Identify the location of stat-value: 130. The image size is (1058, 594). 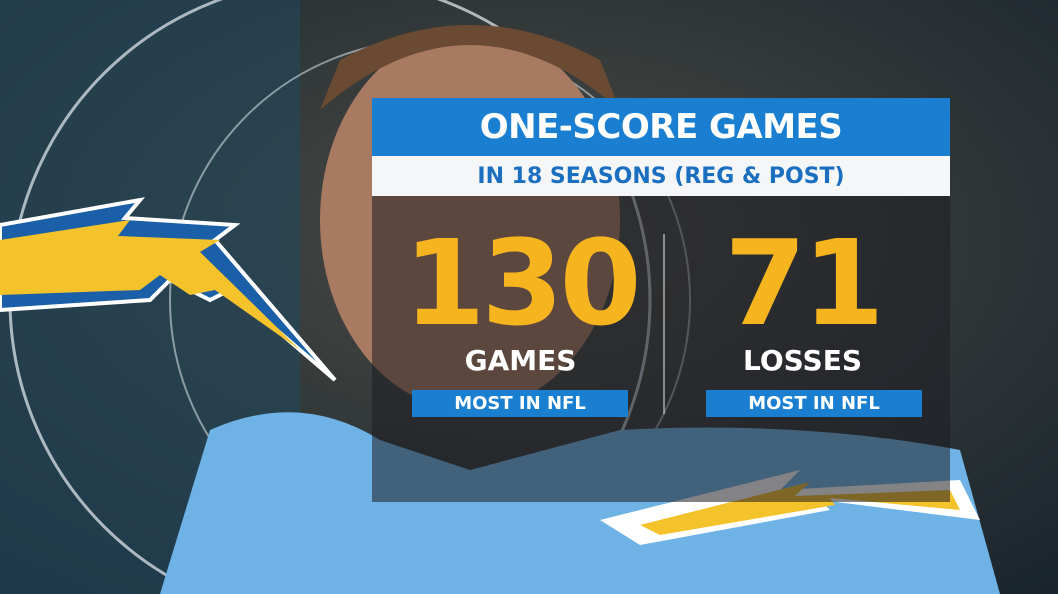
(522, 283).